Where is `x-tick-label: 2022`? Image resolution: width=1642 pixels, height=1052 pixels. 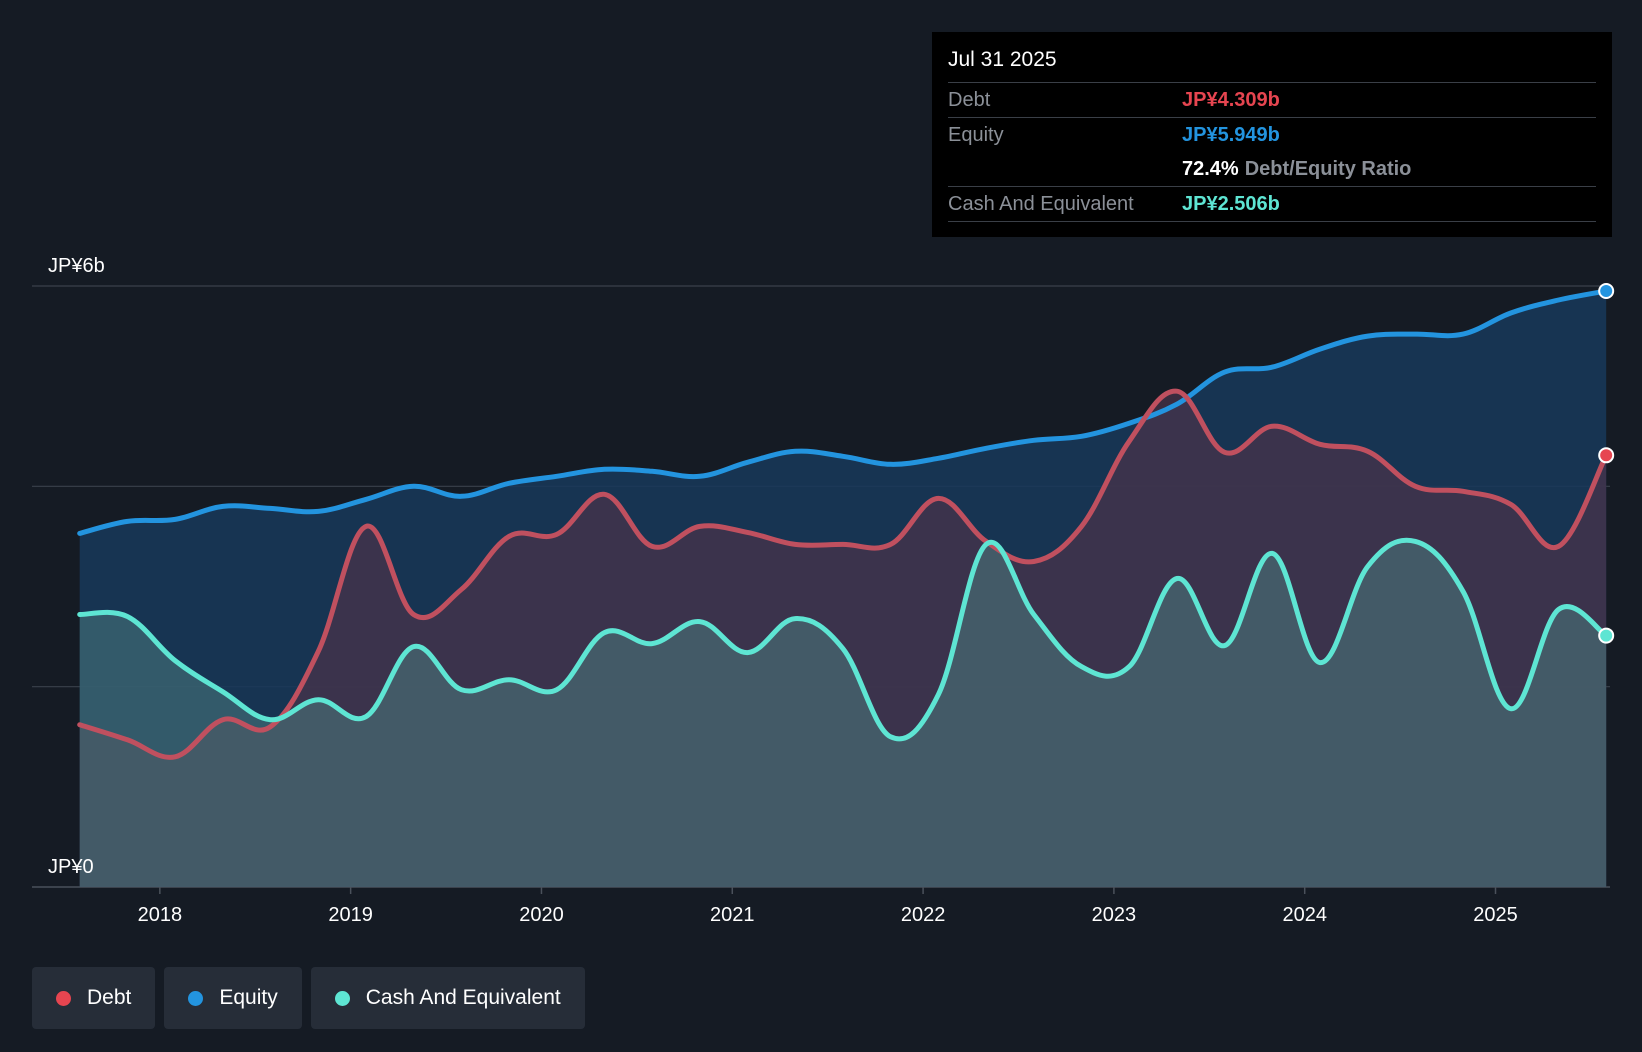
x-tick-label: 2022 is located at coordinates (923, 915).